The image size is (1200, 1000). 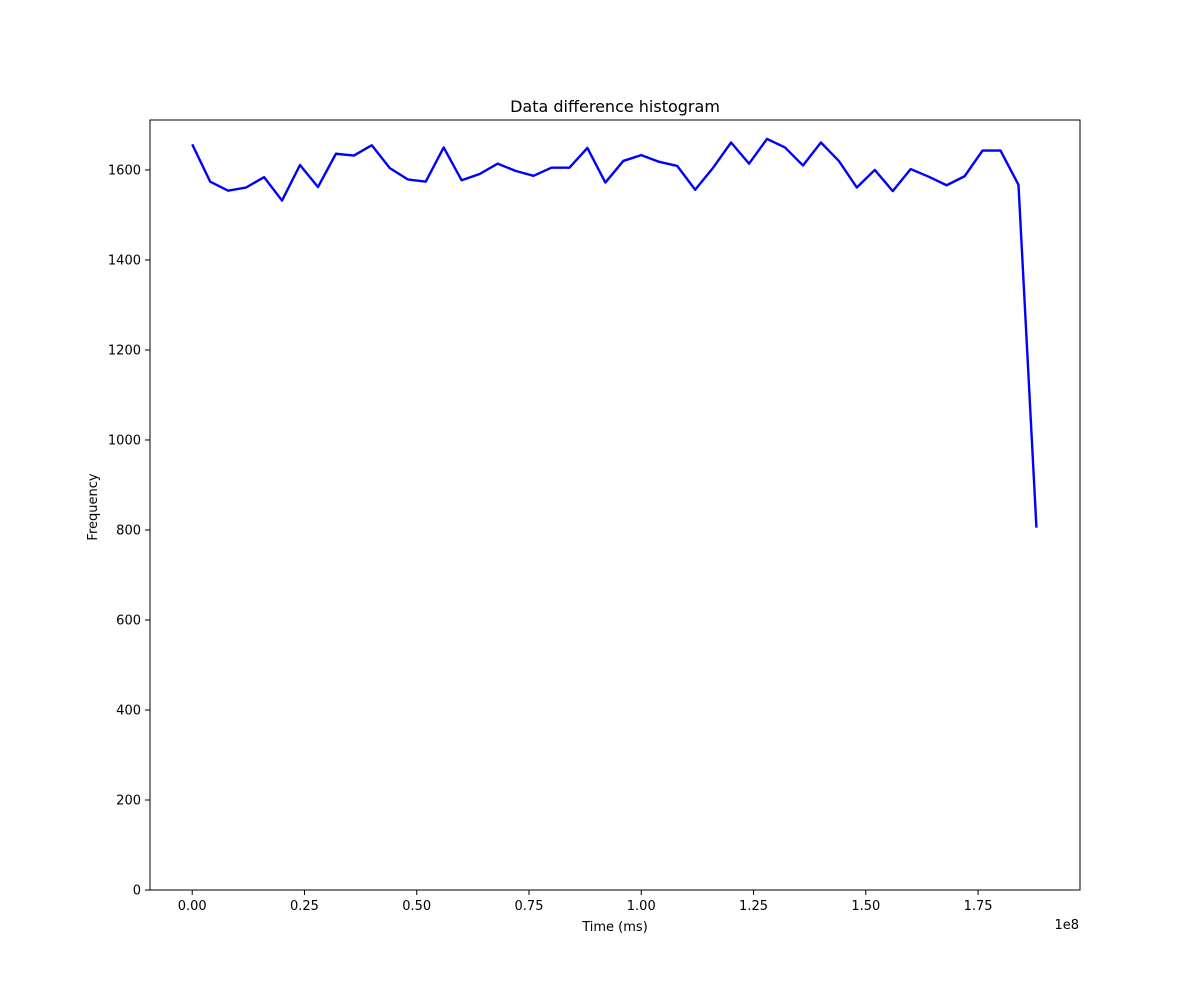 I want to click on x-tick-label: 0.00, so click(x=192, y=906).